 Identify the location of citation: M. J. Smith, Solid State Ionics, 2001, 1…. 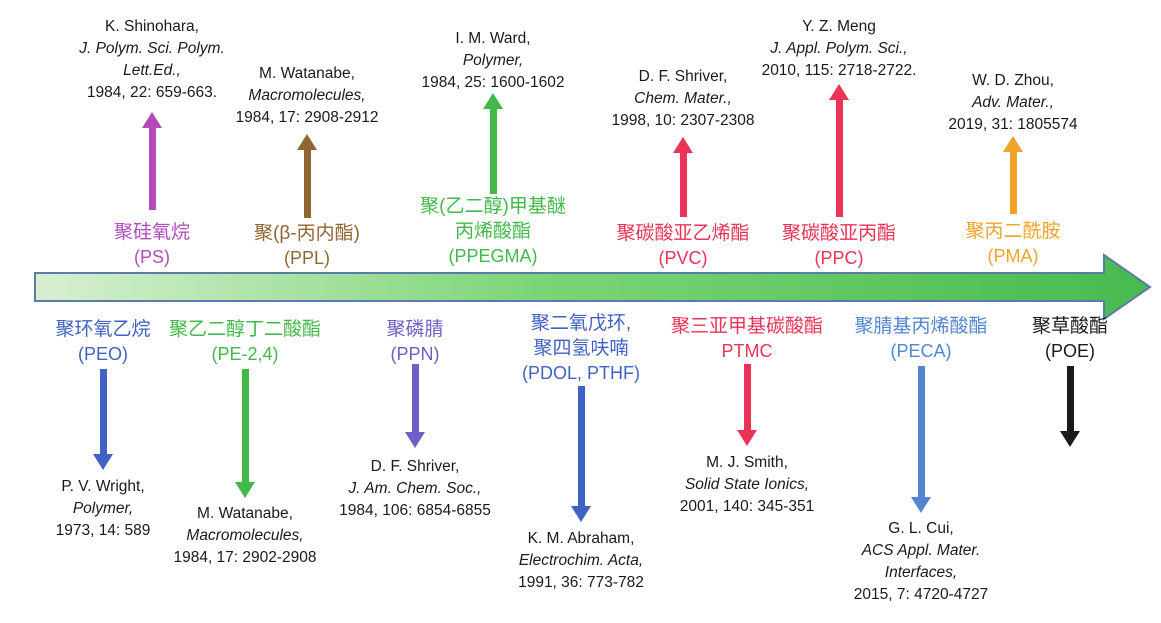
(747, 485).